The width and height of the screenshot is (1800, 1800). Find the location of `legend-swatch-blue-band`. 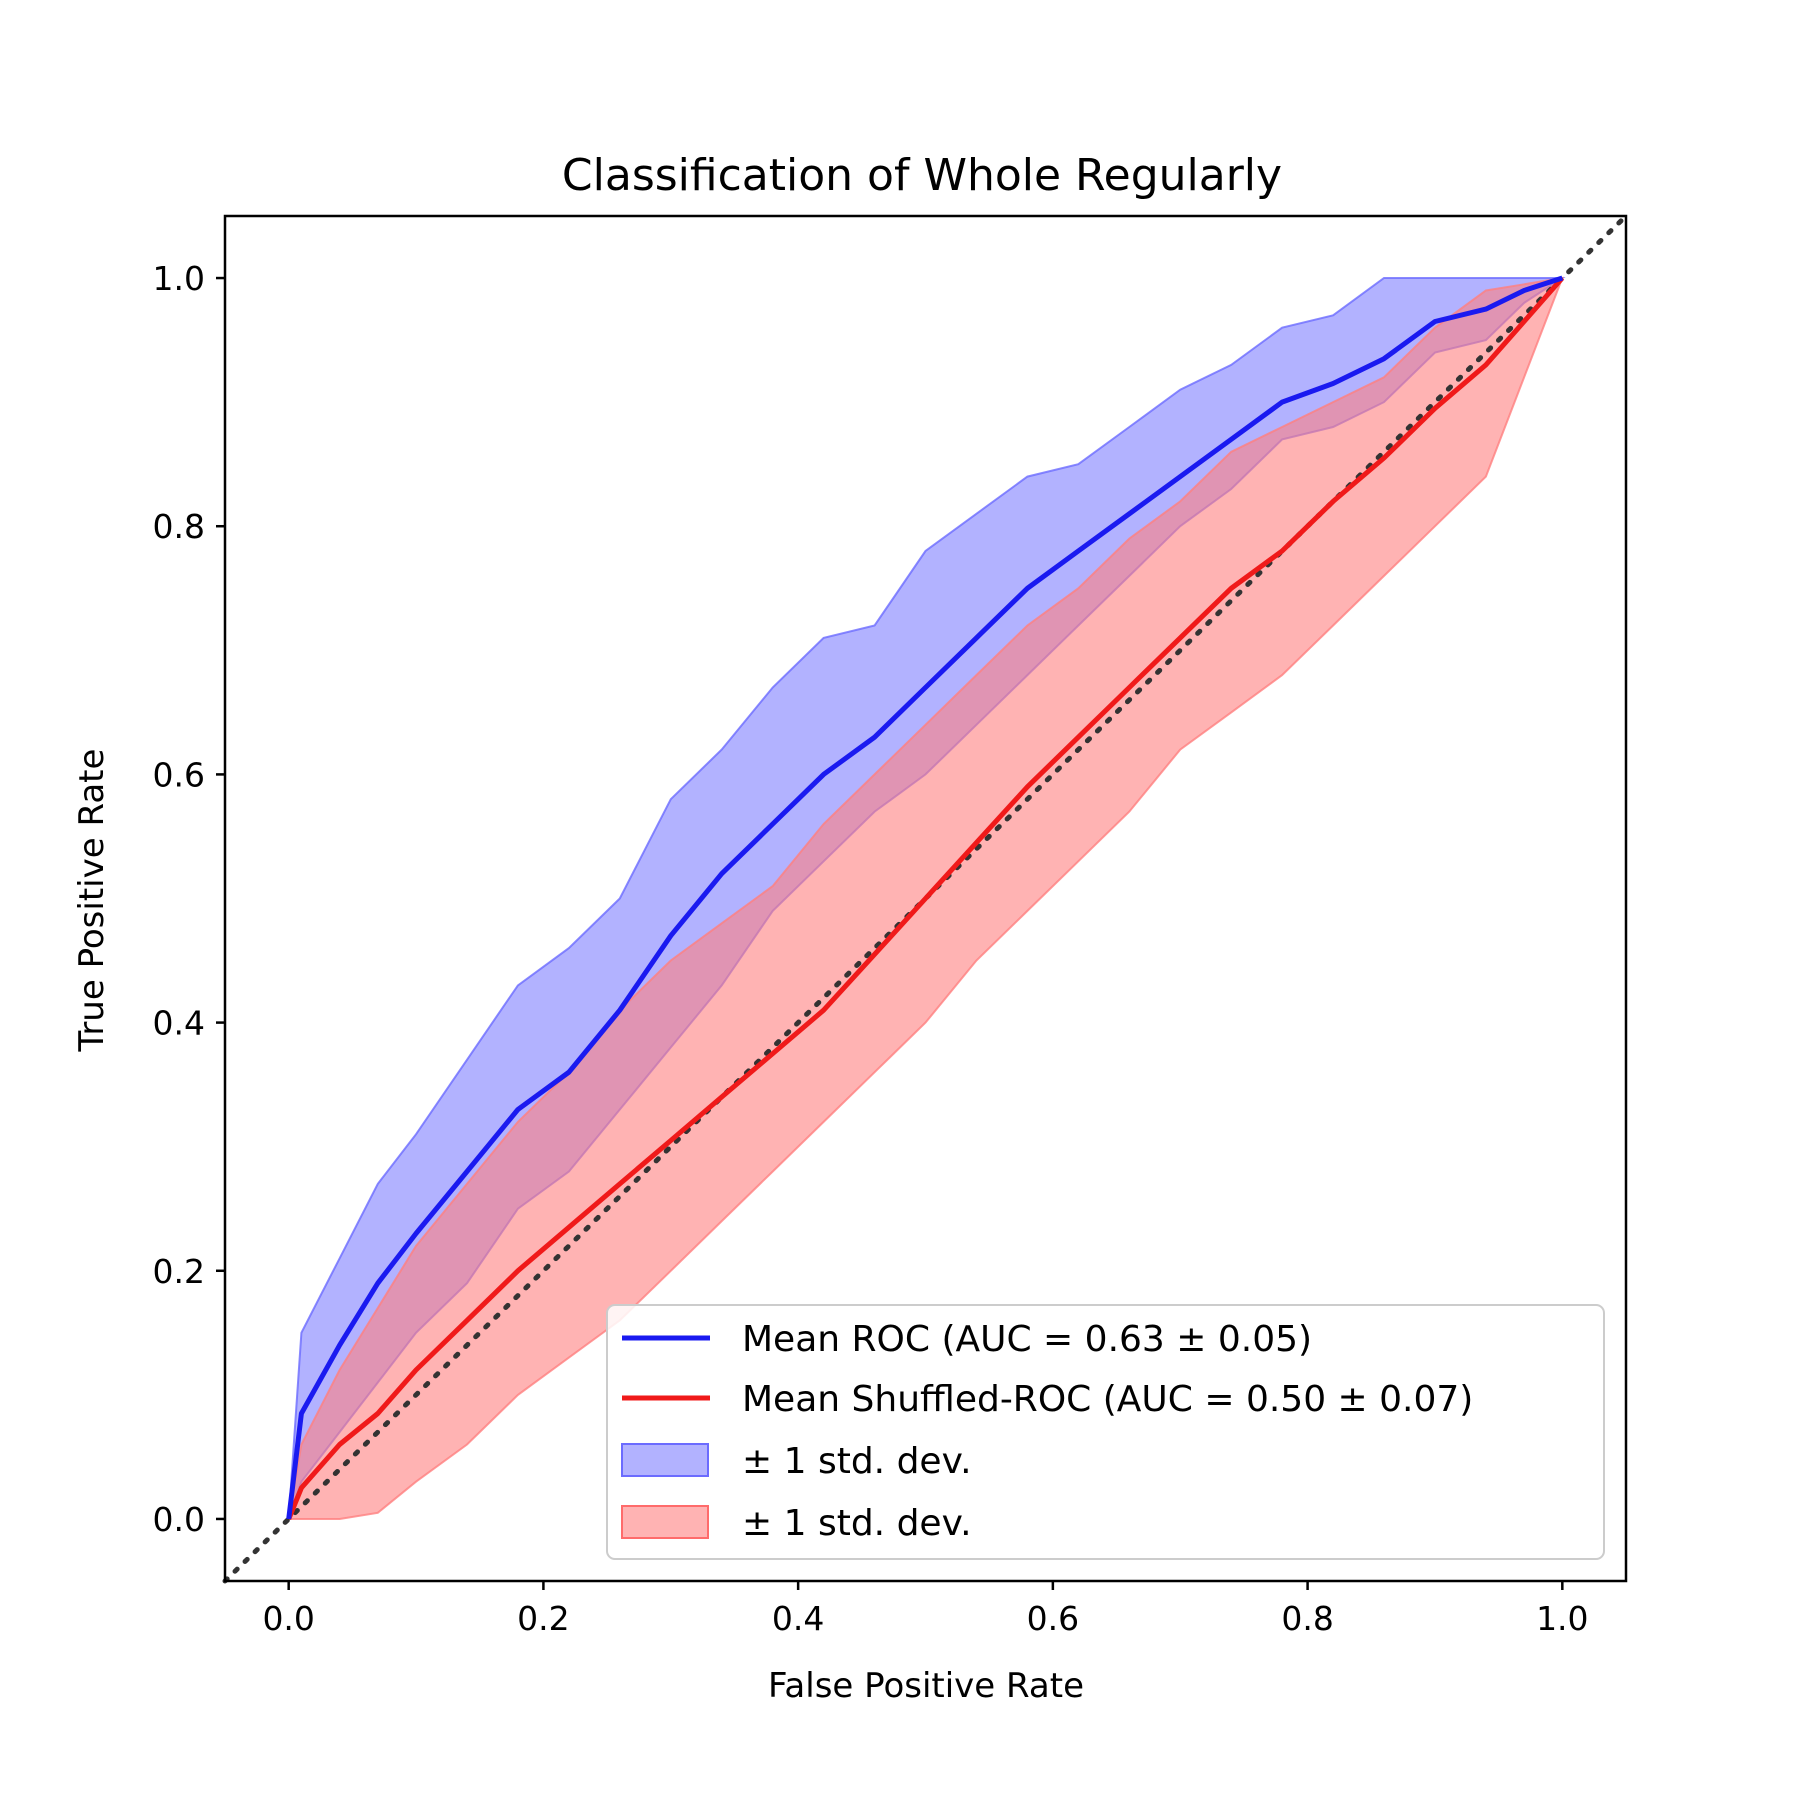

legend-swatch-blue-band is located at coordinates (665, 1460).